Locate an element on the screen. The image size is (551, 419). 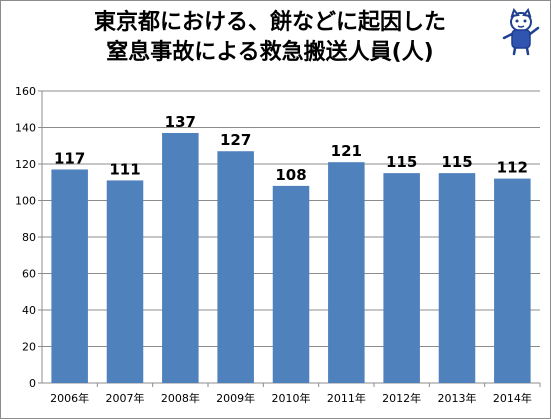
x-tick-label: 2006年 is located at coordinates (69, 398).